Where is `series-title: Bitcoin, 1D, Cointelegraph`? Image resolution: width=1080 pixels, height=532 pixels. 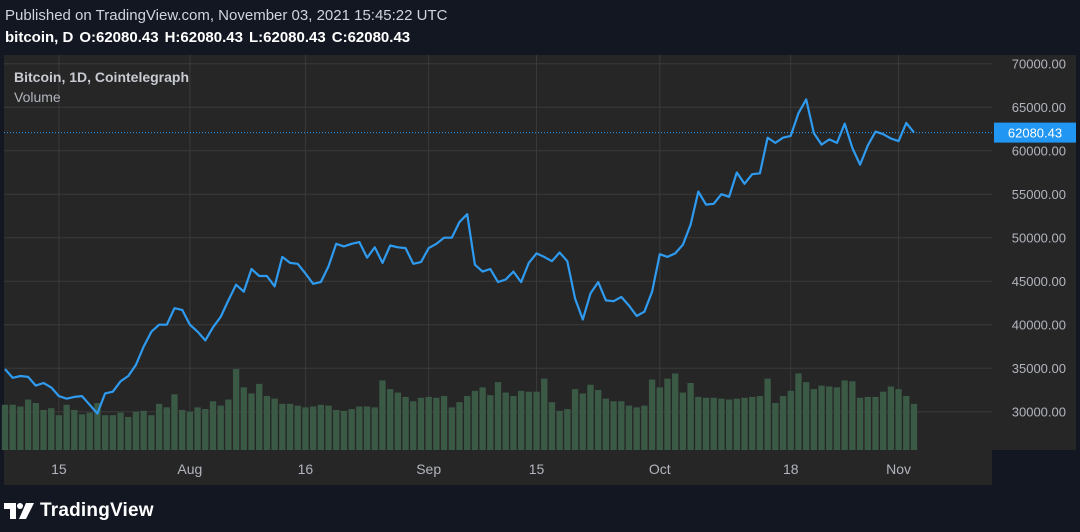 series-title: Bitcoin, 1D, Cointelegraph is located at coordinates (102, 77).